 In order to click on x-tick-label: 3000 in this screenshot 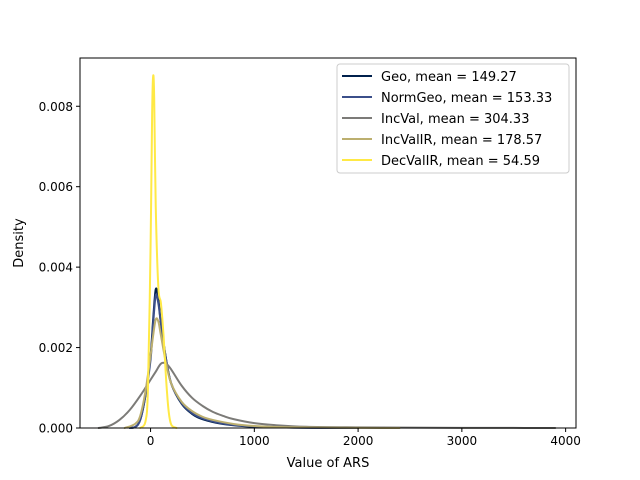, I will do `click(462, 441)`.